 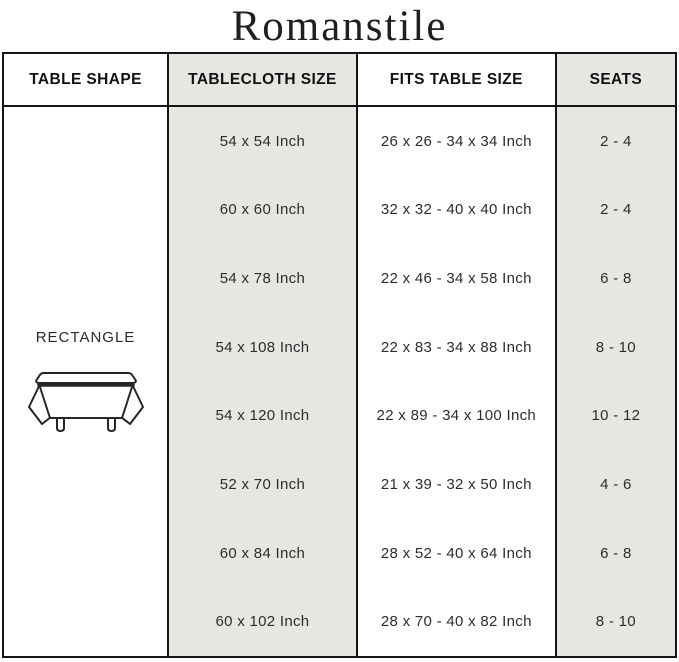 I want to click on tablecloth-size-cell: 52 x 70 Inch, so click(x=262, y=484).